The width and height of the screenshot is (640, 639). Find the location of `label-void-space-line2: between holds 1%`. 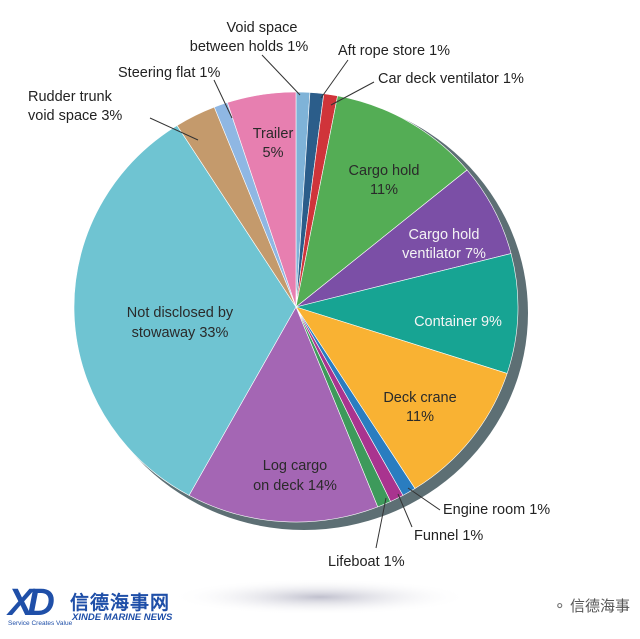

label-void-space-line2: between holds 1% is located at coordinates (249, 47).